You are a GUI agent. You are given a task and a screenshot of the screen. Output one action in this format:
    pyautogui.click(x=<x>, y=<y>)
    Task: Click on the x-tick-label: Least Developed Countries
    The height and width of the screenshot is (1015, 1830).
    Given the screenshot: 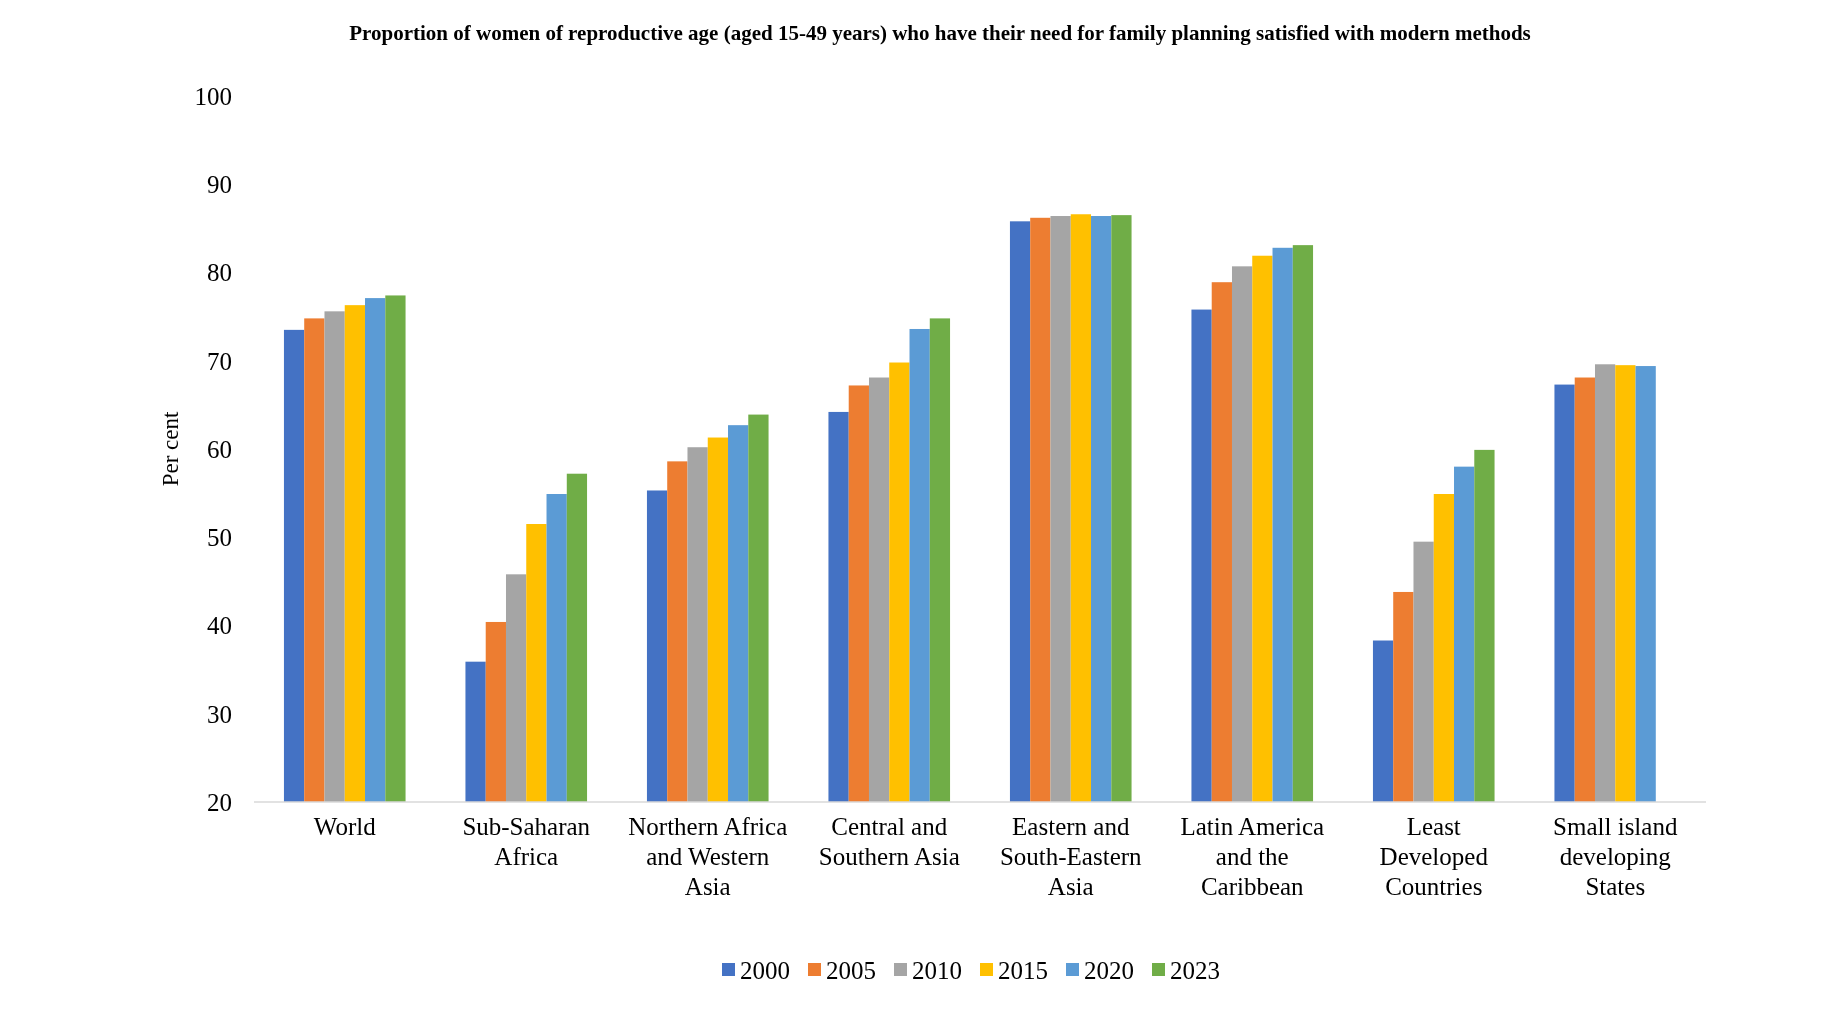 What is the action you would take?
    pyautogui.click(x=1434, y=856)
    